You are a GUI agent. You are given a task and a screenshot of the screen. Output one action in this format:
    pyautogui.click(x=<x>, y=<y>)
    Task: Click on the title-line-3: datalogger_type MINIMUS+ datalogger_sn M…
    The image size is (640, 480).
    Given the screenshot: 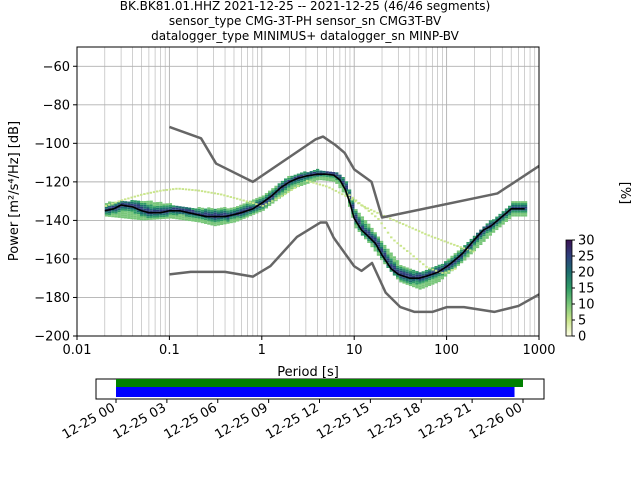 What is the action you would take?
    pyautogui.click(x=305, y=36)
    